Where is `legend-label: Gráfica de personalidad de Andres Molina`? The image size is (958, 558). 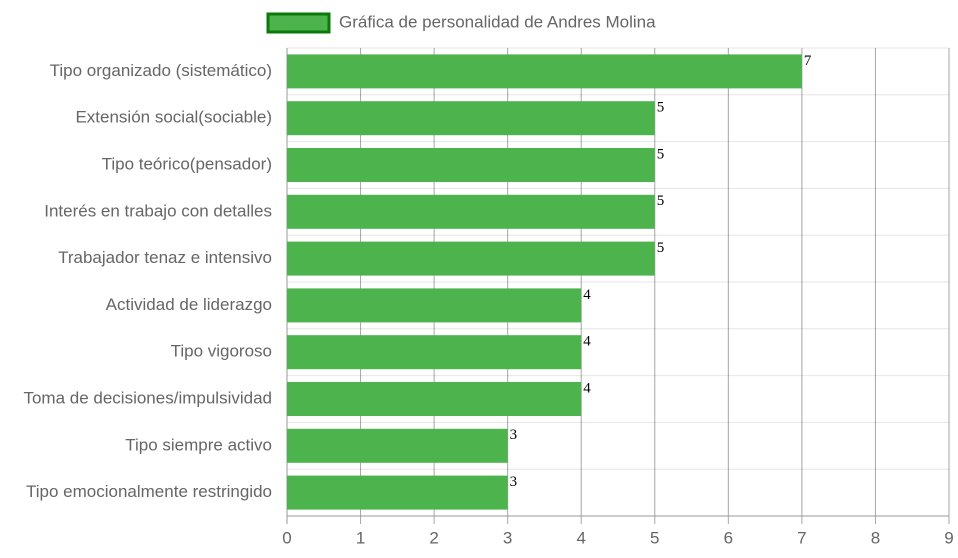 legend-label: Gráfica de personalidad de Andres Molina is located at coordinates (497, 21).